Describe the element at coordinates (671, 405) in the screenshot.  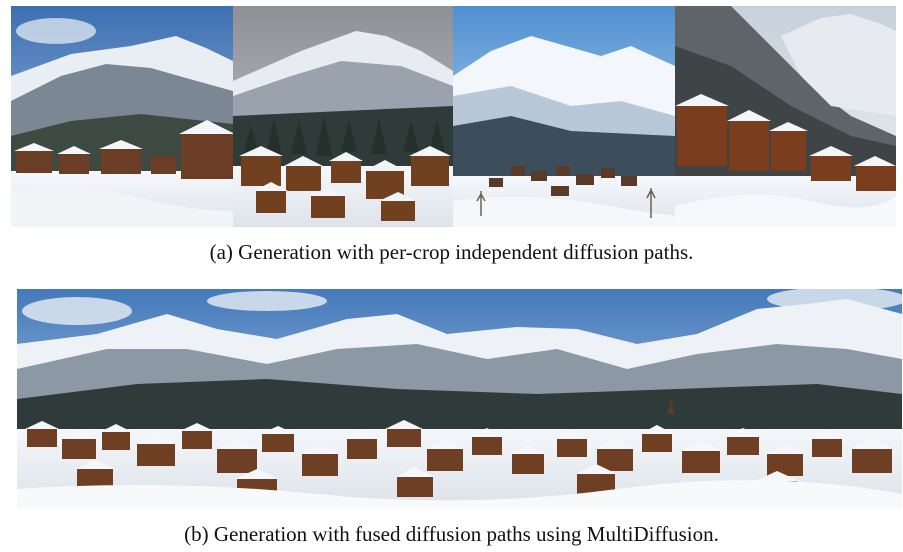
I see `church-steeple` at that location.